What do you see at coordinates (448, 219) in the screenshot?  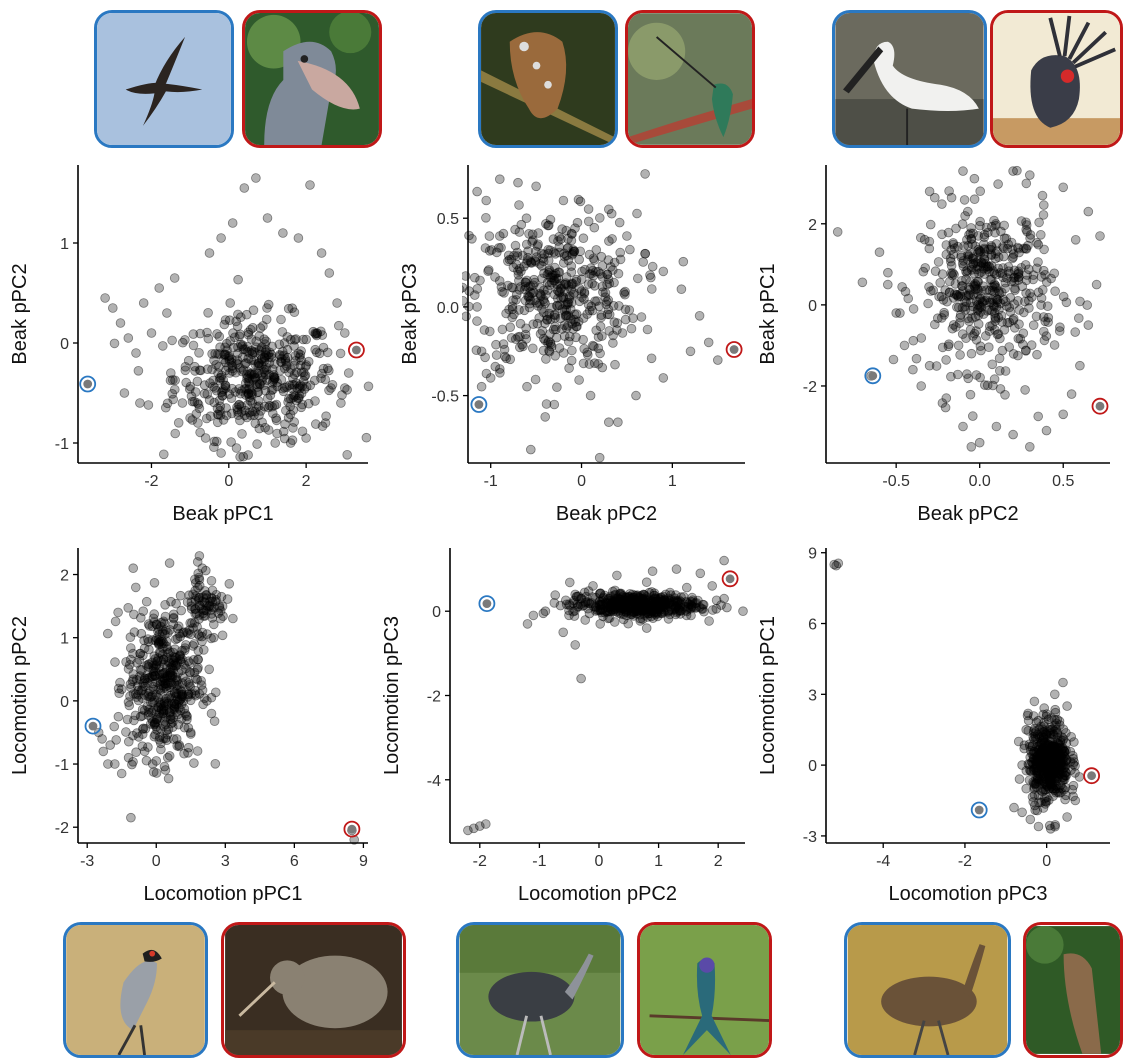 I see `y-tick-label: 0.5` at bounding box center [448, 219].